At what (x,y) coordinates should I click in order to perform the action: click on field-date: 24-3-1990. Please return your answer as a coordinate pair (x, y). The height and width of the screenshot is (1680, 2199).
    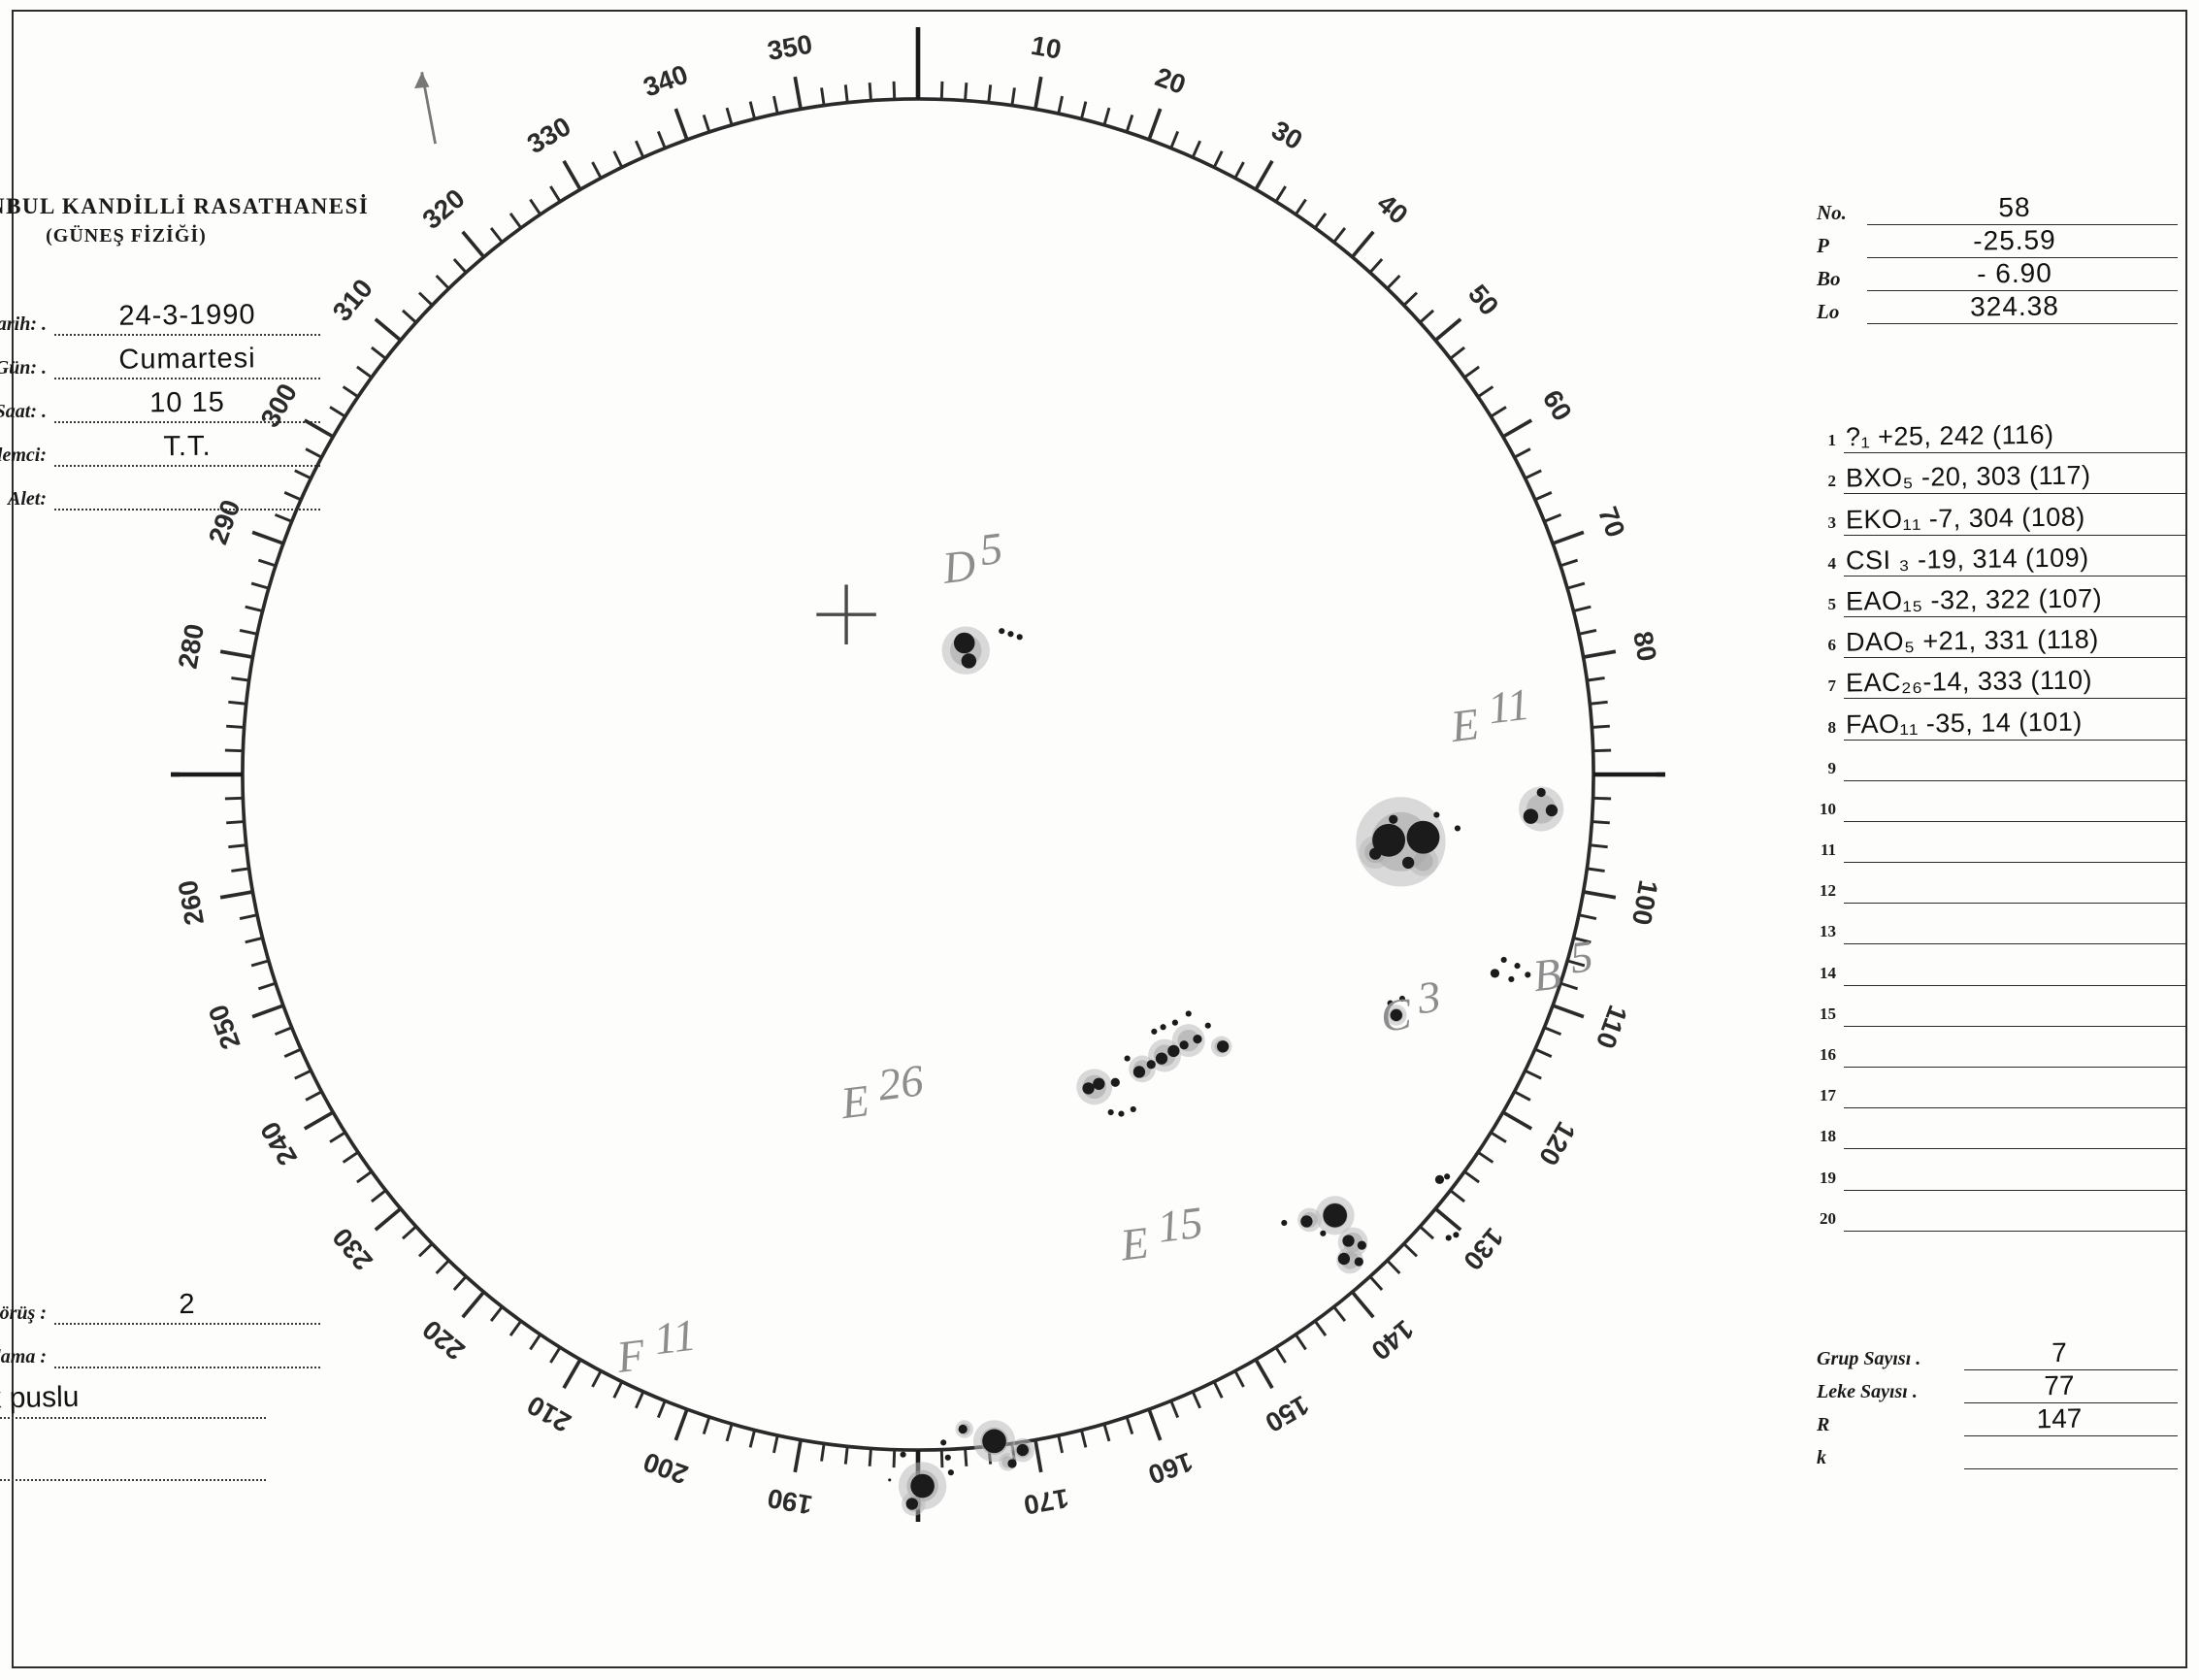
    Looking at the image, I should click on (187, 317).